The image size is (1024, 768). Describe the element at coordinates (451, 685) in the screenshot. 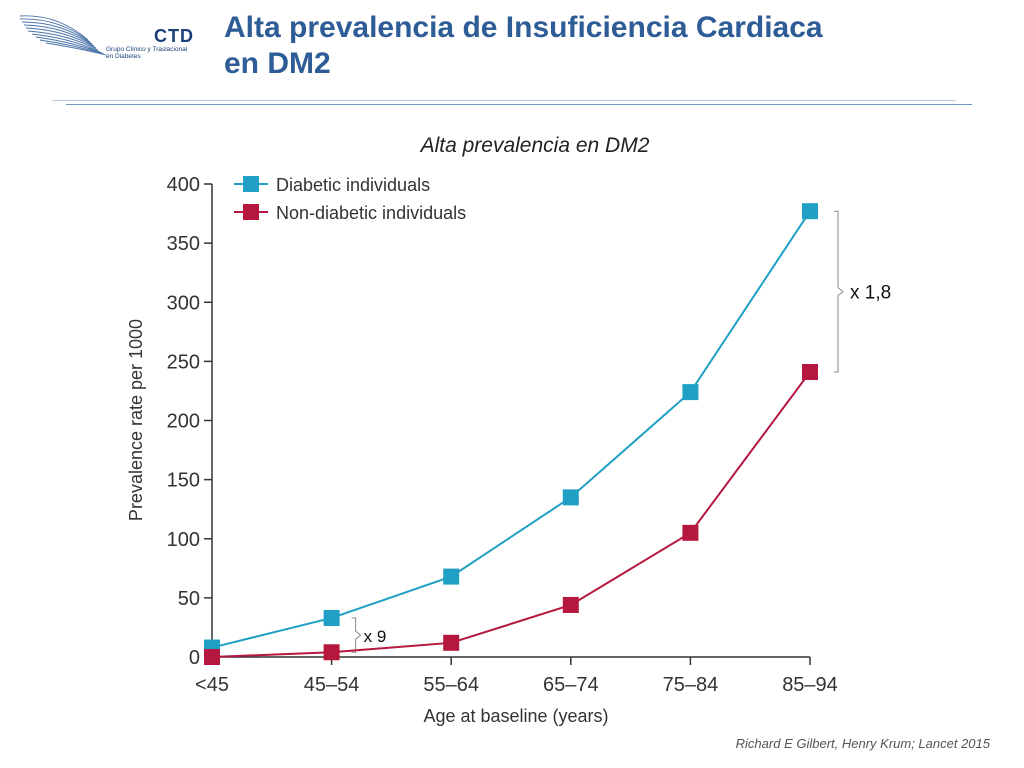

I see `x-tick-label: 55–64` at that location.